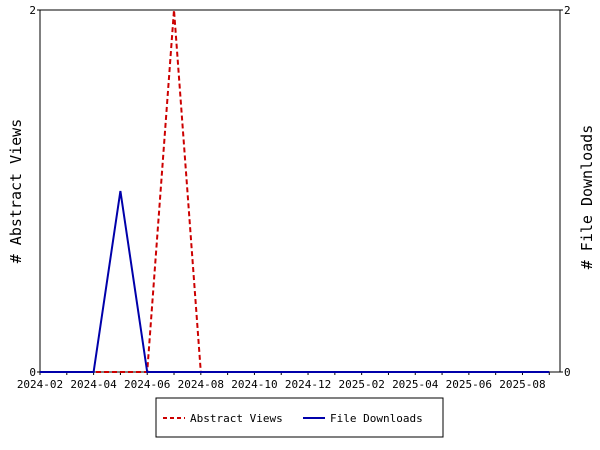  I want to click on x-tick-label: 2024-12, so click(308, 384).